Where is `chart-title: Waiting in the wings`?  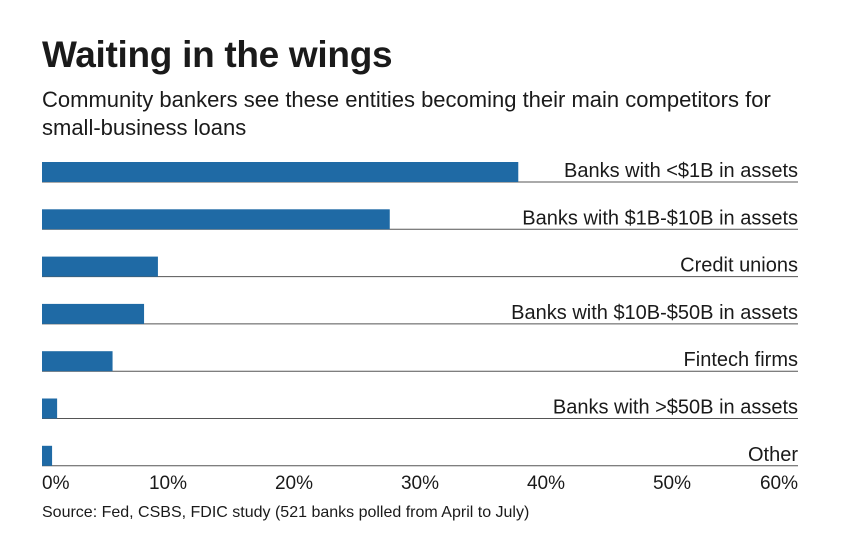 chart-title: Waiting in the wings is located at coordinates (217, 54).